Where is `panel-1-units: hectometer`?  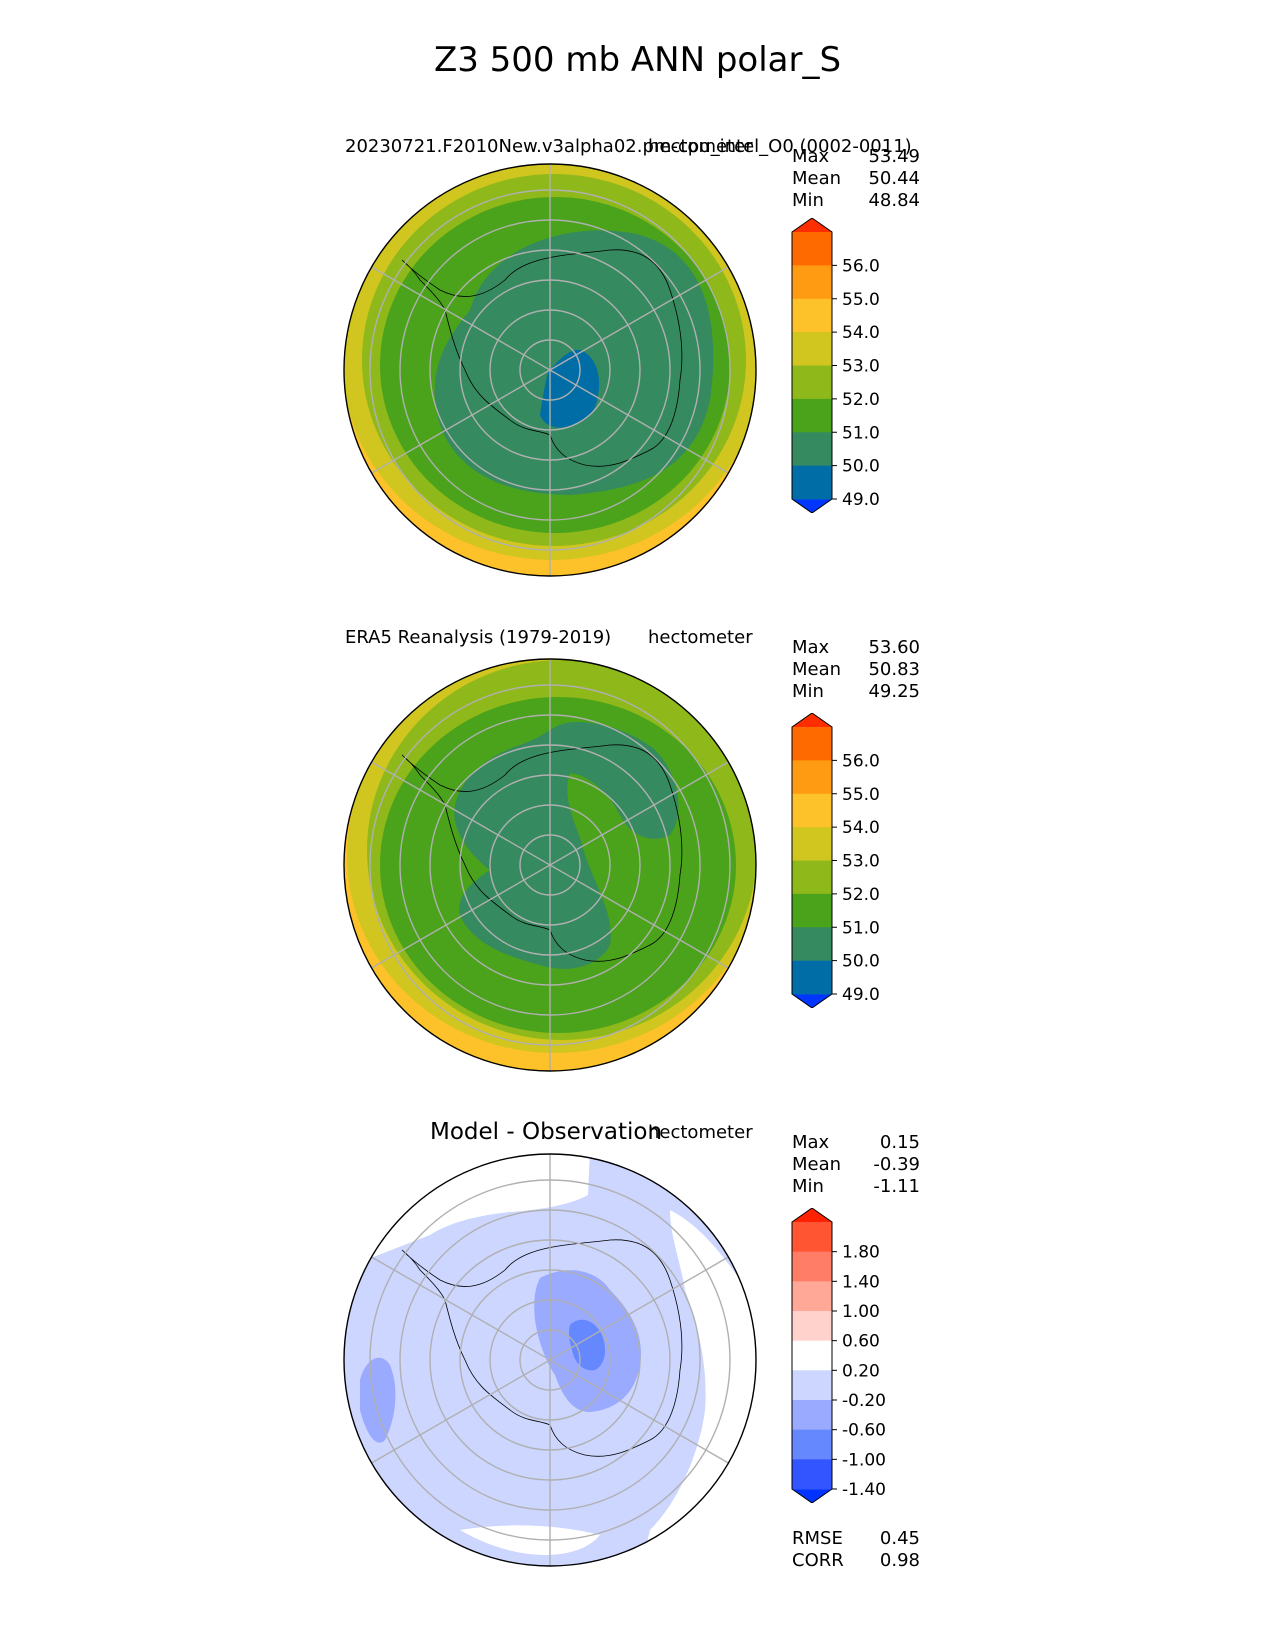 panel-1-units: hectometer is located at coordinates (700, 146).